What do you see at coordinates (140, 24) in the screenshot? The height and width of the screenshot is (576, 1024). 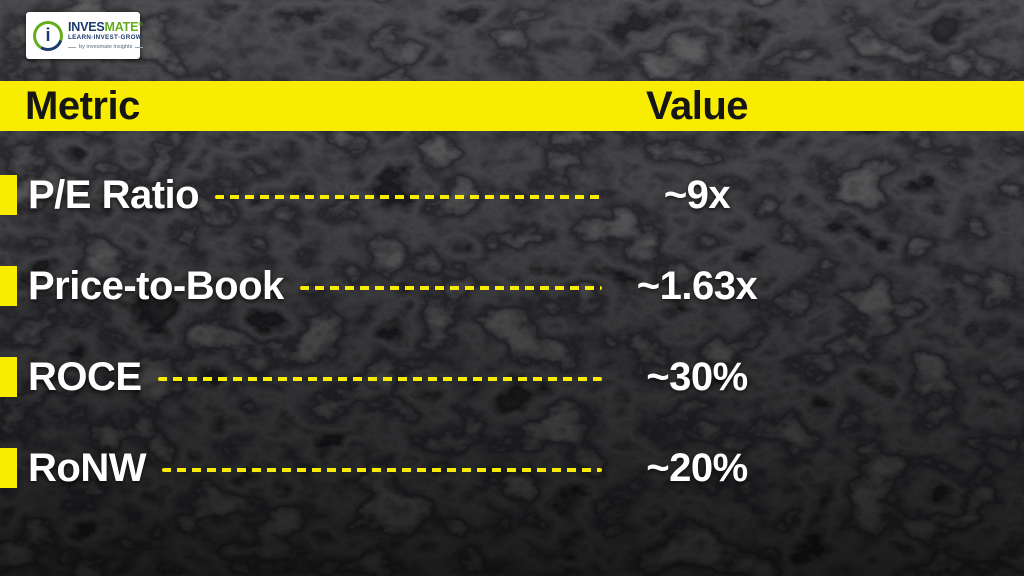 I see `registered-trademark: ®` at bounding box center [140, 24].